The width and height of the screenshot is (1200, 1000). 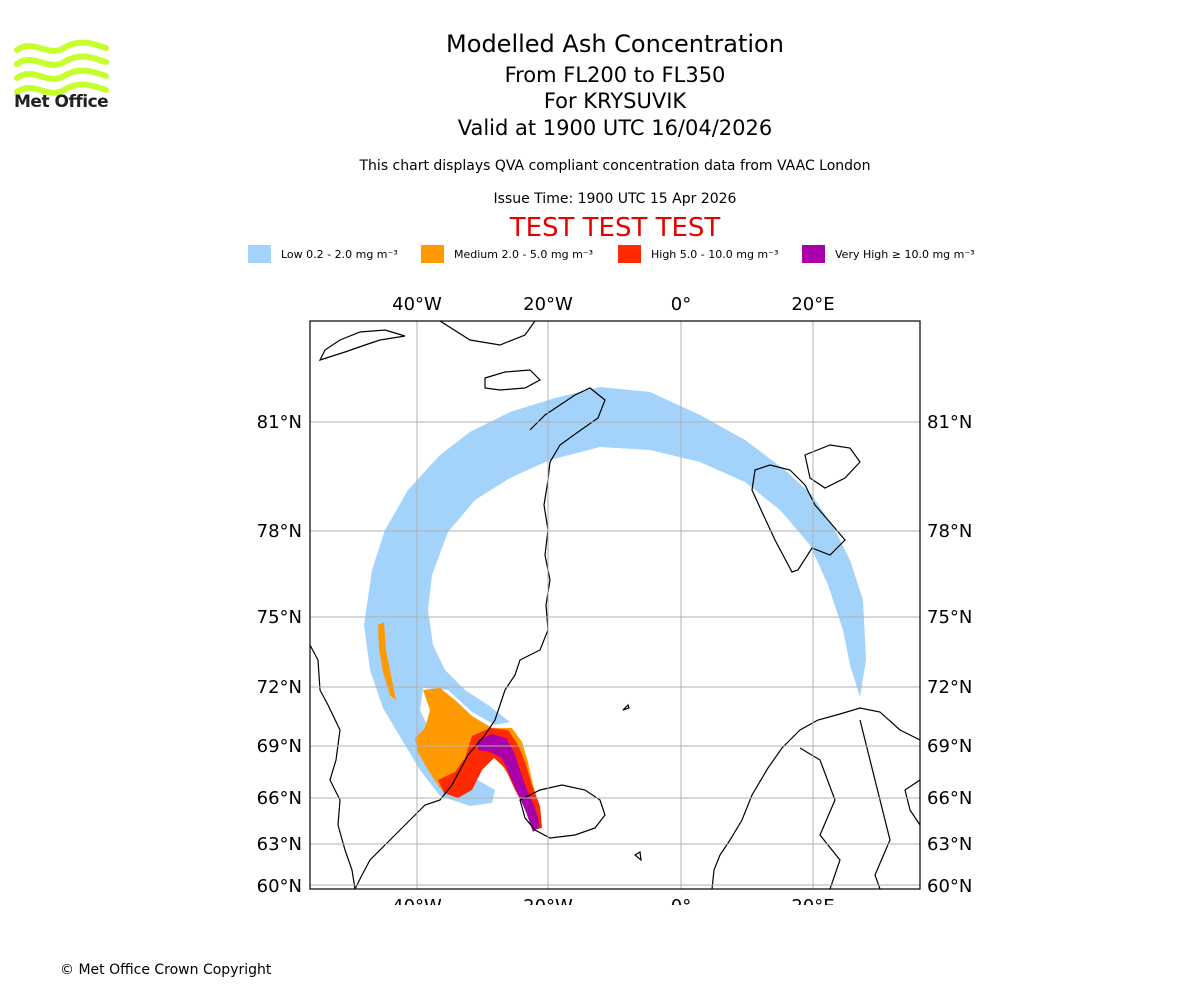 What do you see at coordinates (279, 617) in the screenshot?
I see `lat-label-left-75n: 75°N` at bounding box center [279, 617].